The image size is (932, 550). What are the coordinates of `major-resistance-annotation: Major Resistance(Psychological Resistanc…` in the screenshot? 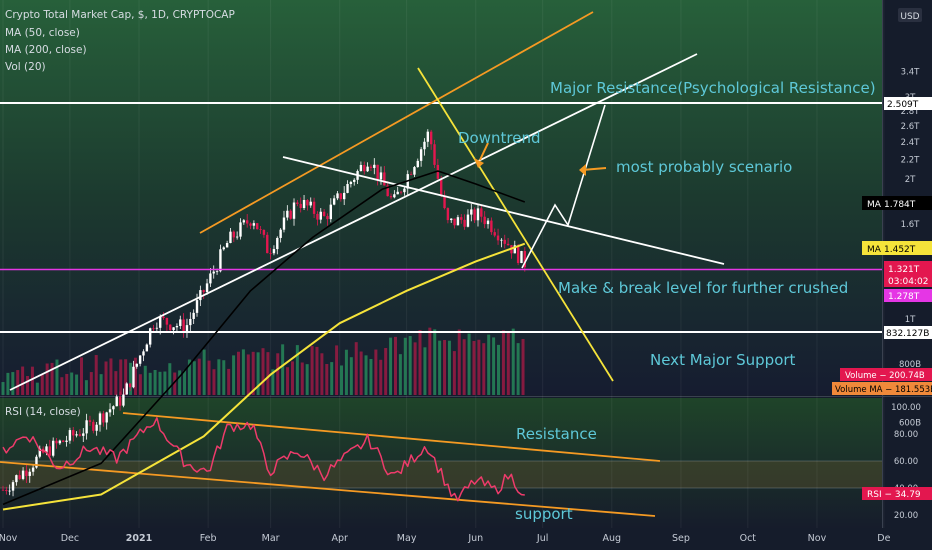 It's located at (713, 88).